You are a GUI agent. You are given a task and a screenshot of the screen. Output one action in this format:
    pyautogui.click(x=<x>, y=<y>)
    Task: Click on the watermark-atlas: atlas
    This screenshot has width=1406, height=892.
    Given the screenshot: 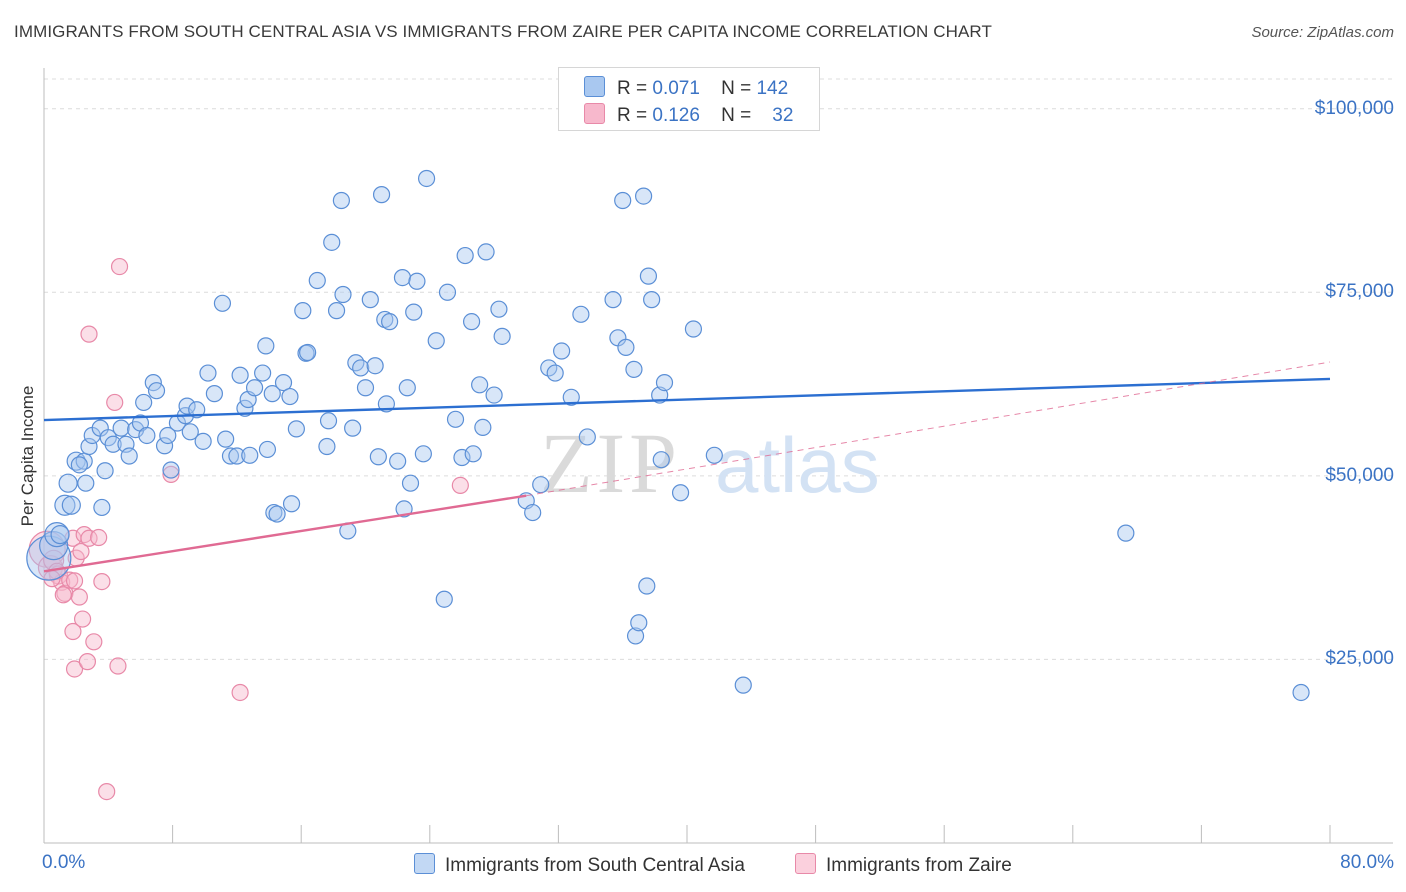 What is the action you would take?
    pyautogui.click(x=797, y=465)
    